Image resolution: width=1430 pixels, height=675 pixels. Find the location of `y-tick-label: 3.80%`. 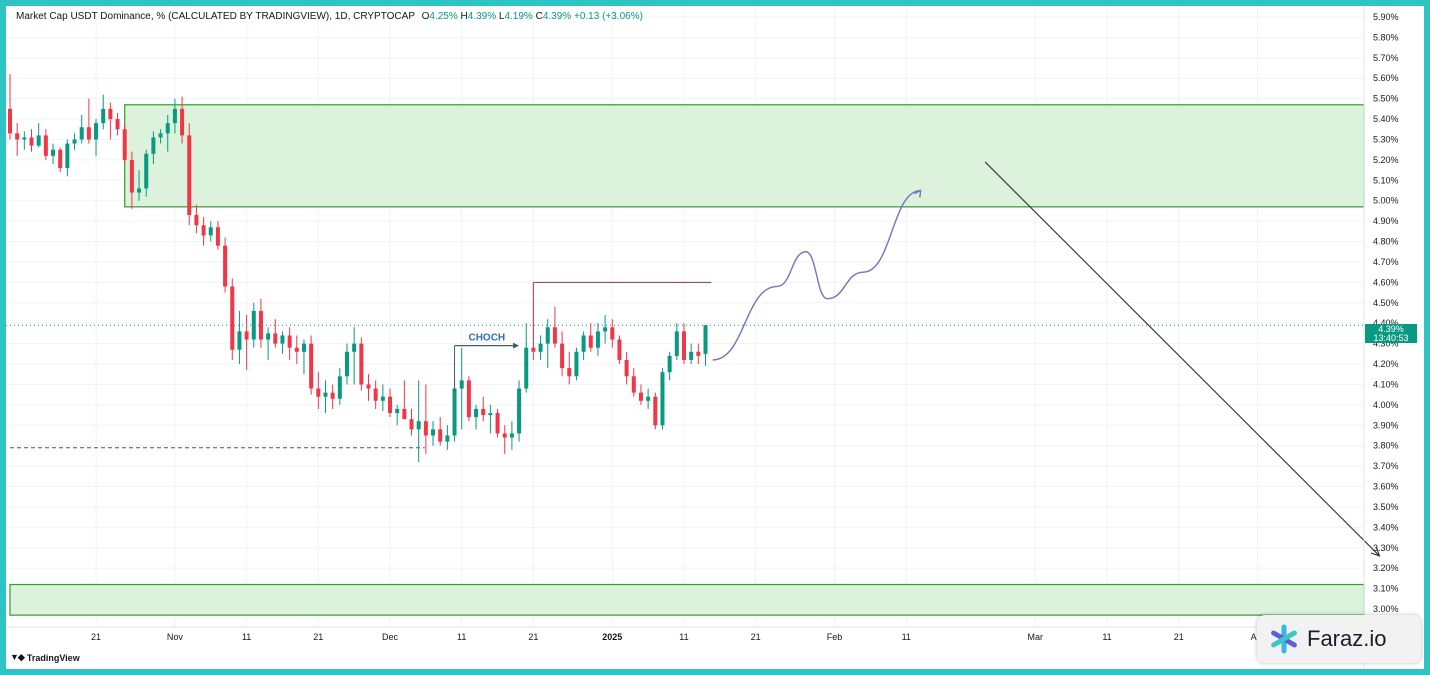

y-tick-label: 3.80% is located at coordinates (1386, 446).